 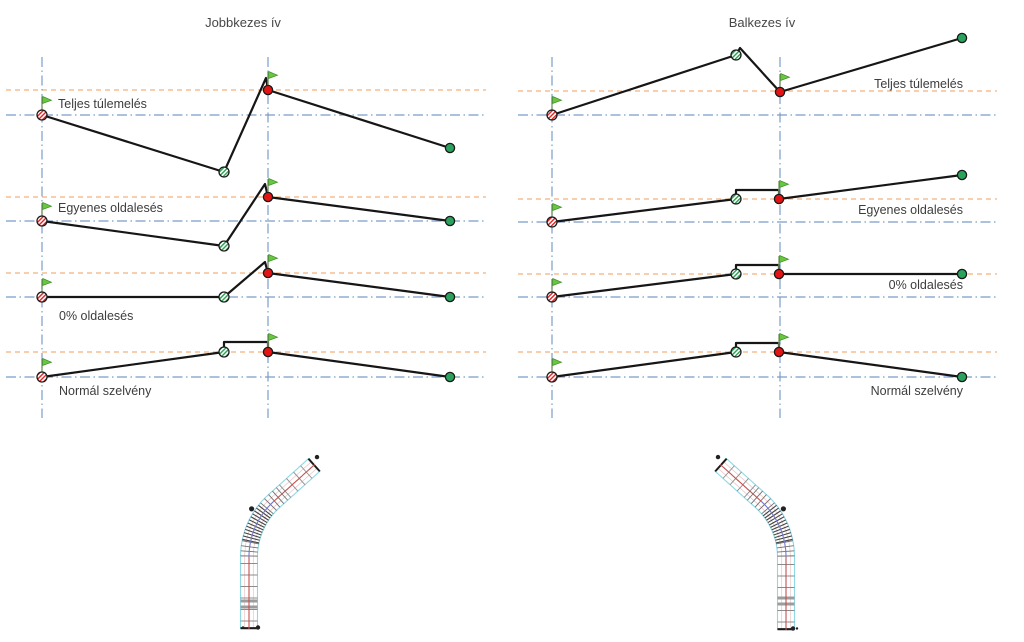 What do you see at coordinates (762, 22) in the screenshot?
I see `right-panel-title: Balkezes ív` at bounding box center [762, 22].